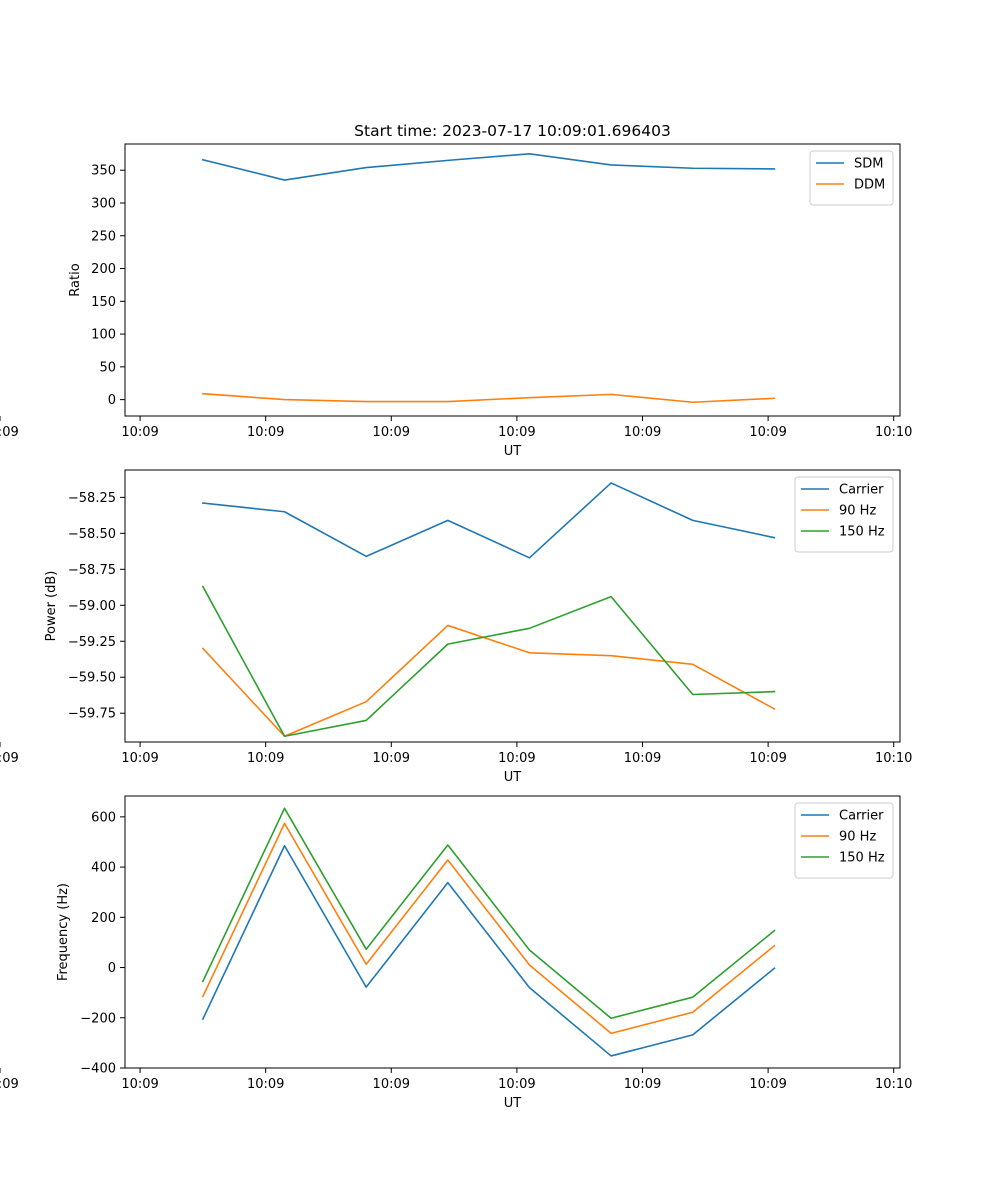 This screenshot has height=1204, width=1000. What do you see at coordinates (862, 532) in the screenshot?
I see `power-legend-label: 150 Hz` at bounding box center [862, 532].